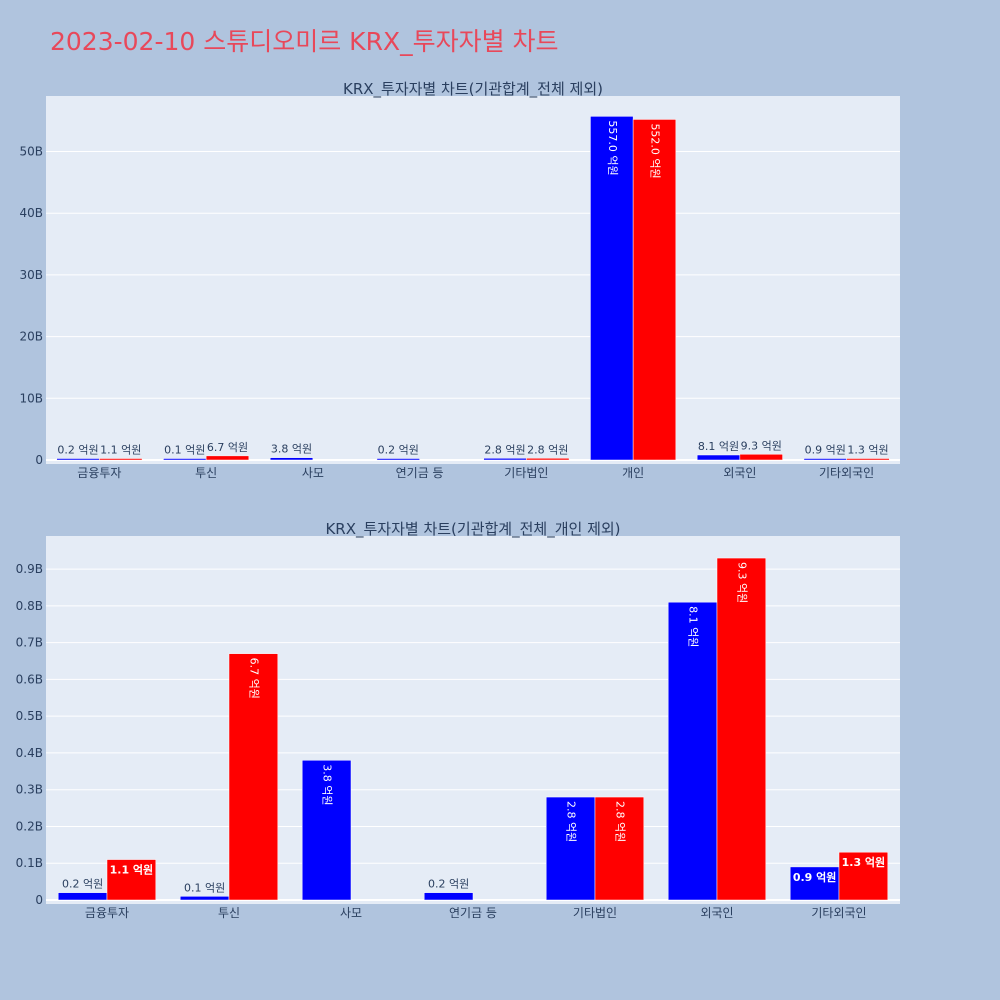 The image size is (1000, 1000). I want to click on y-tick-label: 0.5B, so click(29, 716).